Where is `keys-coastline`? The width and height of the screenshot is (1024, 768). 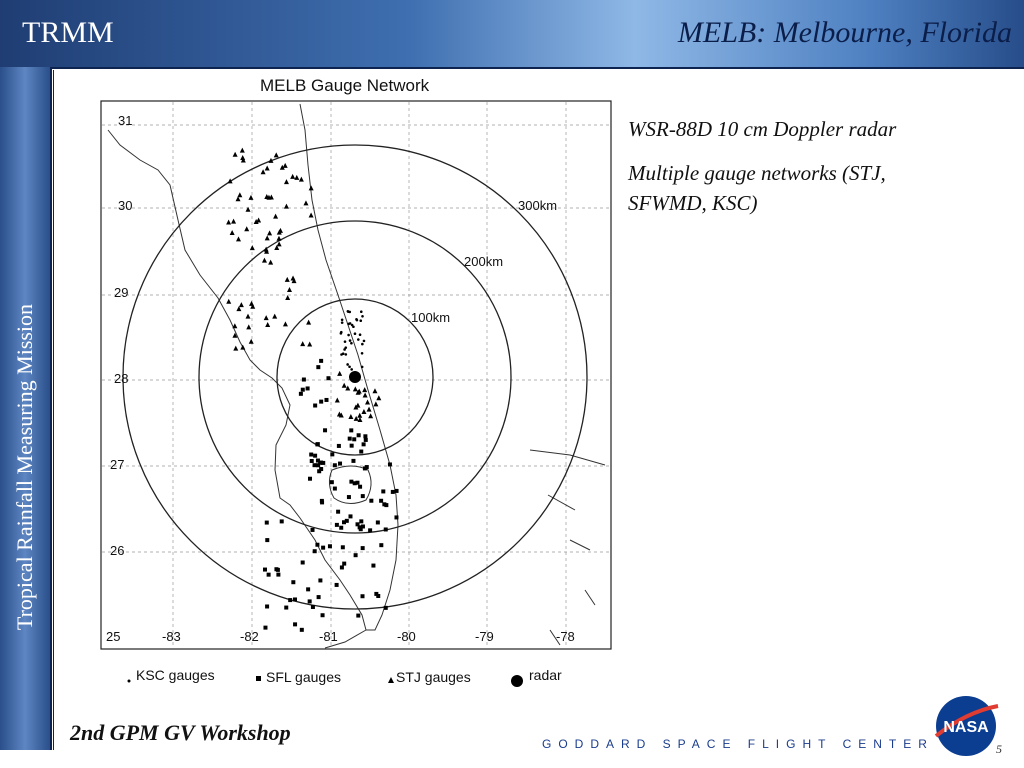 keys-coastline is located at coordinates (345, 639).